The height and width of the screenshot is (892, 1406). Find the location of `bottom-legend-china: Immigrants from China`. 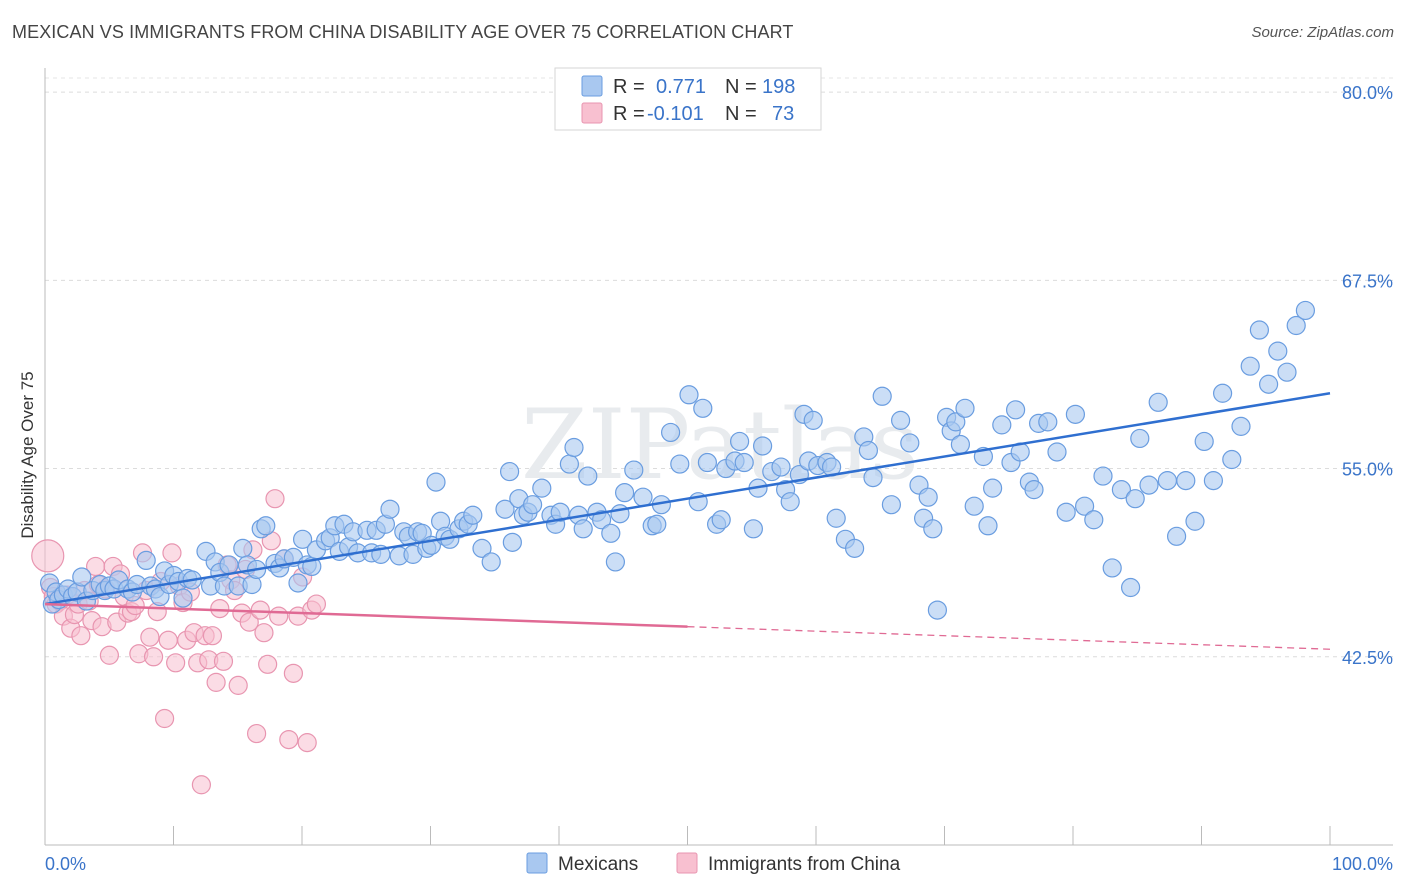

bottom-legend-china: Immigrants from China is located at coordinates (804, 864).